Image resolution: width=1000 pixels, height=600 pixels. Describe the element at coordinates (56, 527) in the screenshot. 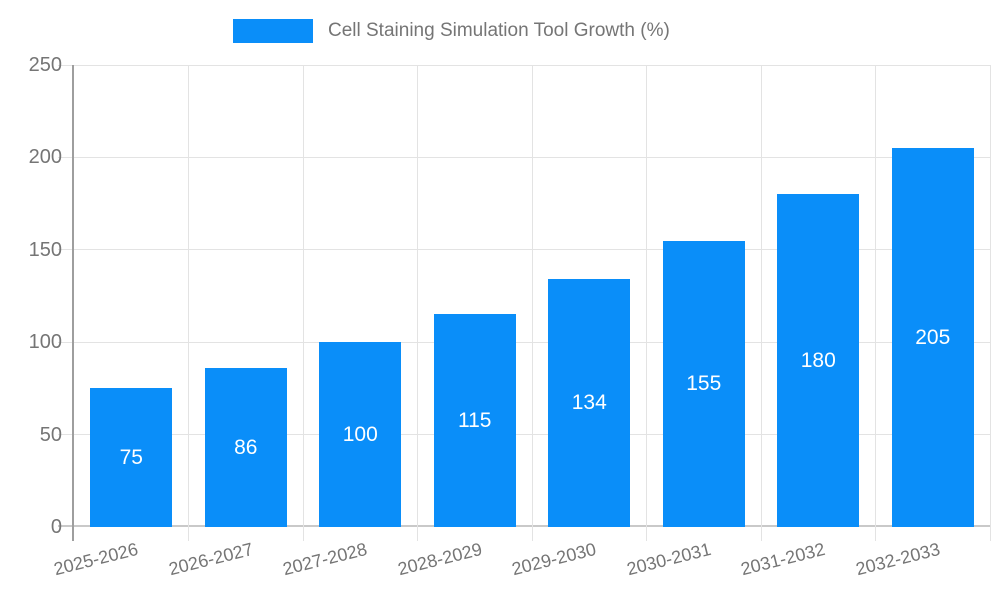

I see `y-axis-tick-label: 0` at that location.